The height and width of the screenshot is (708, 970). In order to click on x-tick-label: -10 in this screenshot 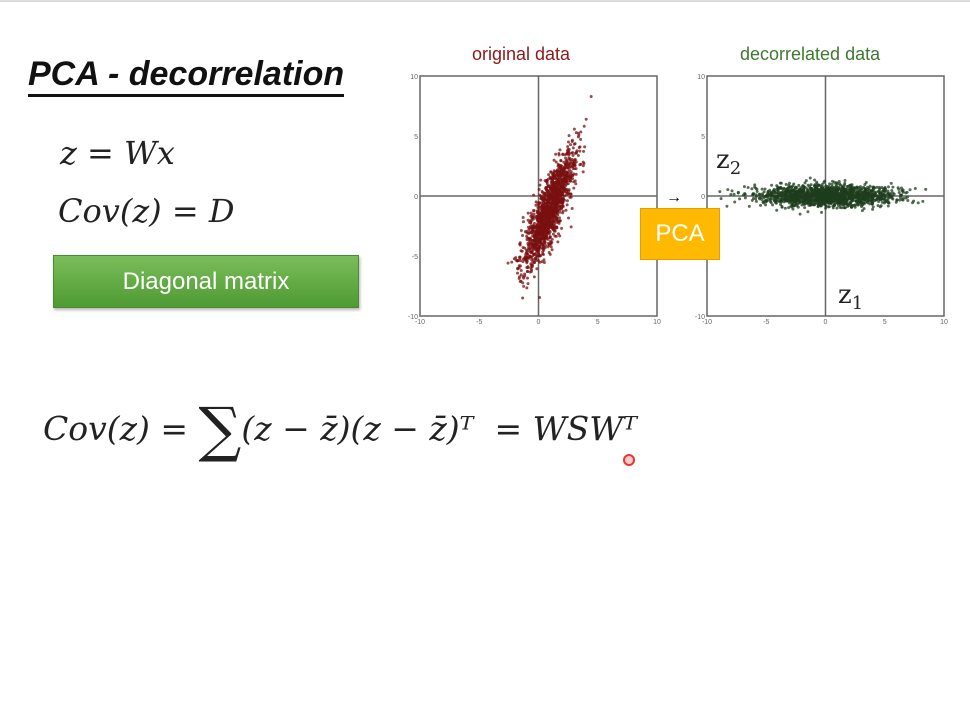, I will do `click(707, 322)`.